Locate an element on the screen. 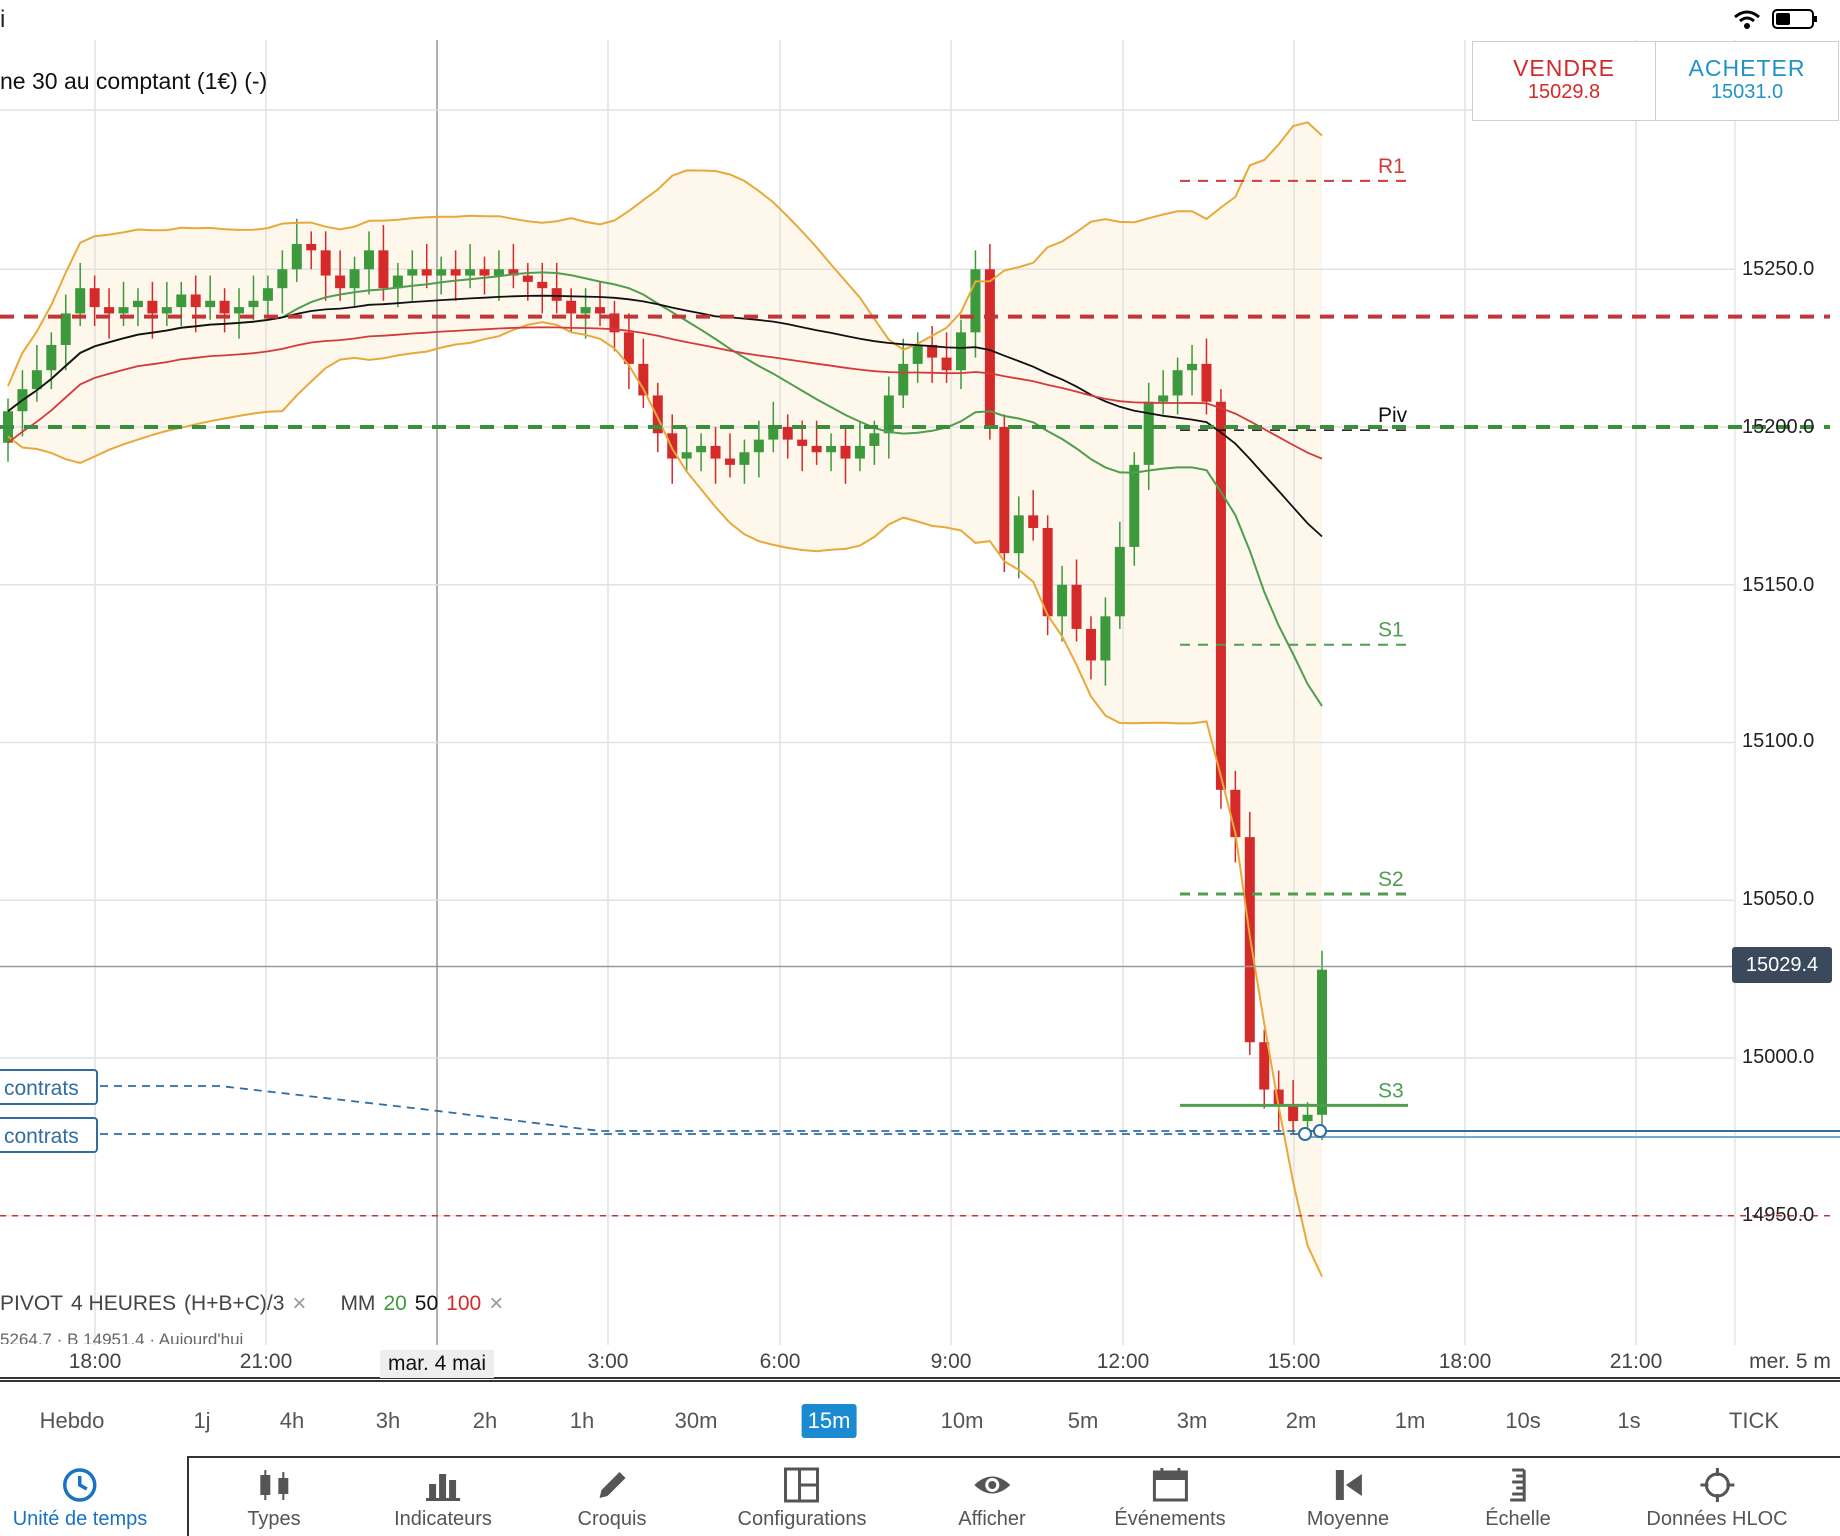 The height and width of the screenshot is (1536, 1840). order-handle is located at coordinates (1305, 1134).